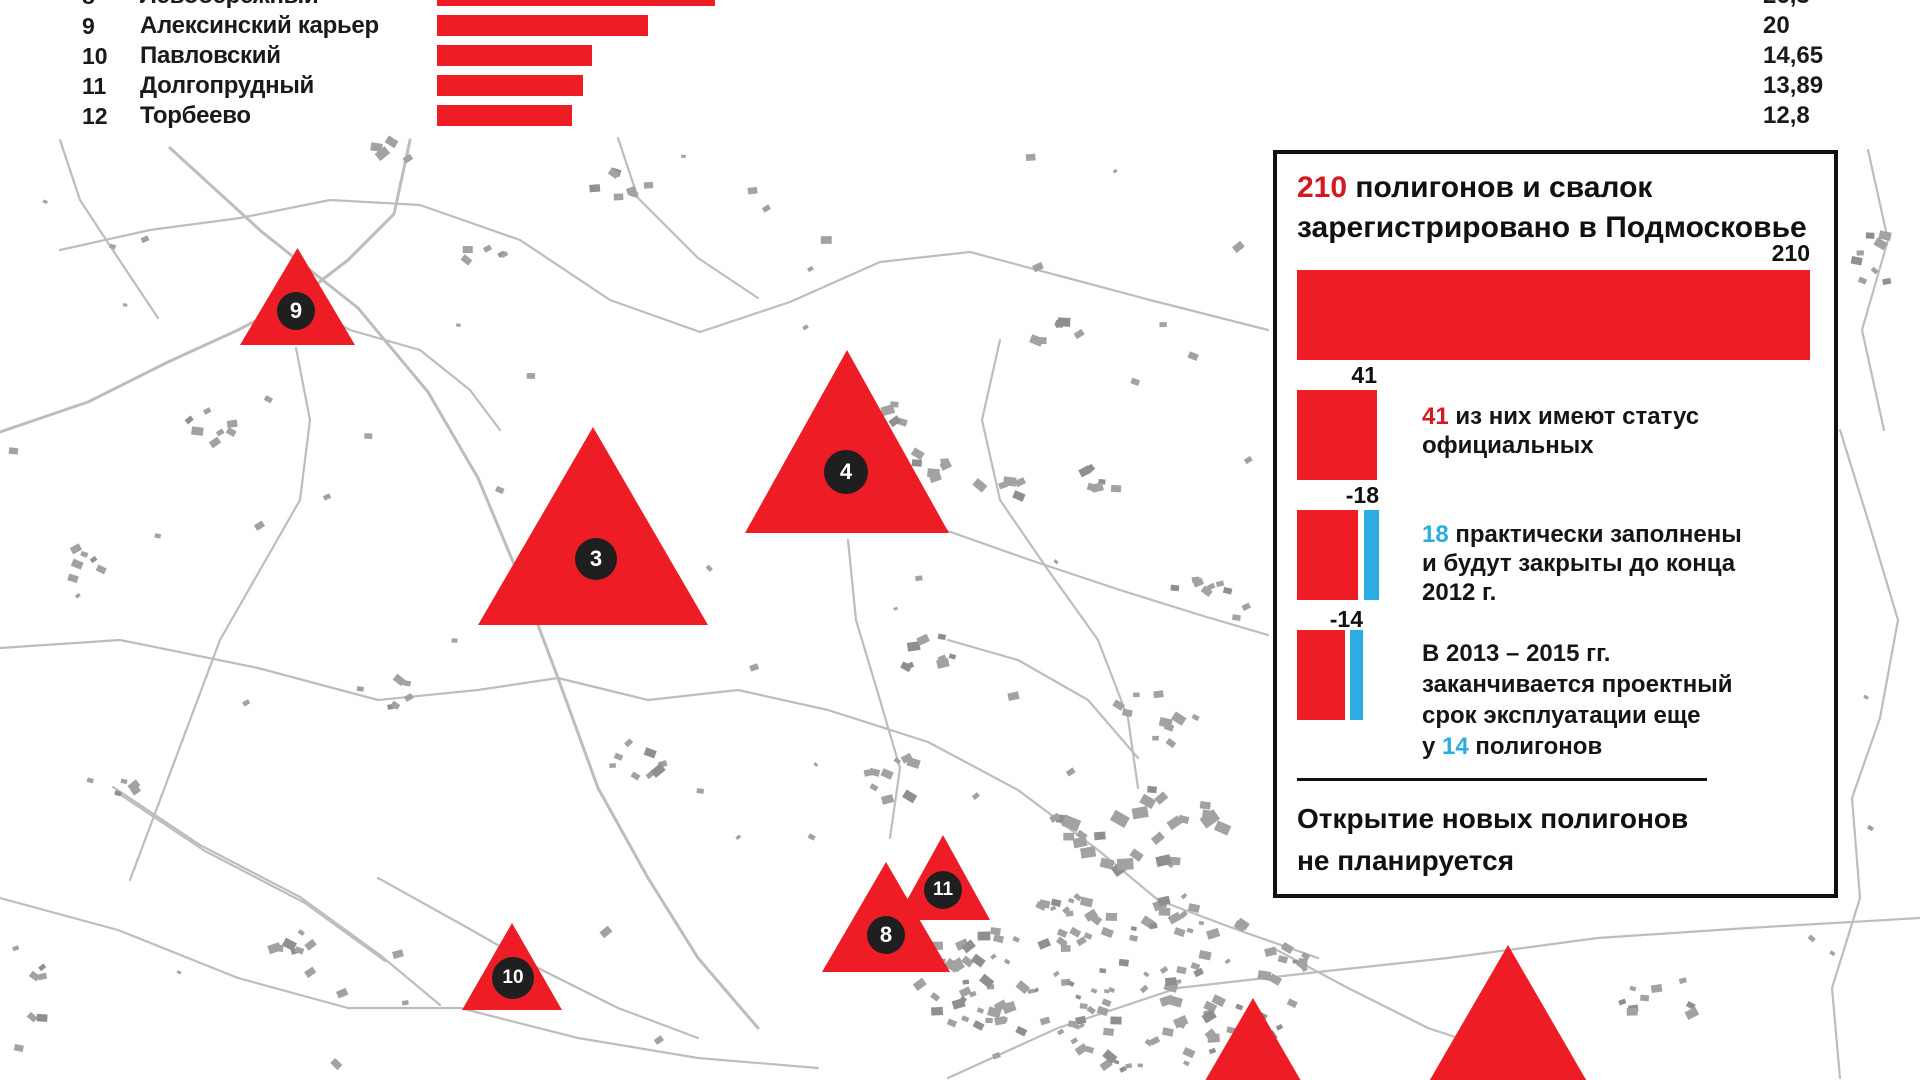 The image size is (1920, 1080). I want to click on rank-label: 11, so click(94, 86).